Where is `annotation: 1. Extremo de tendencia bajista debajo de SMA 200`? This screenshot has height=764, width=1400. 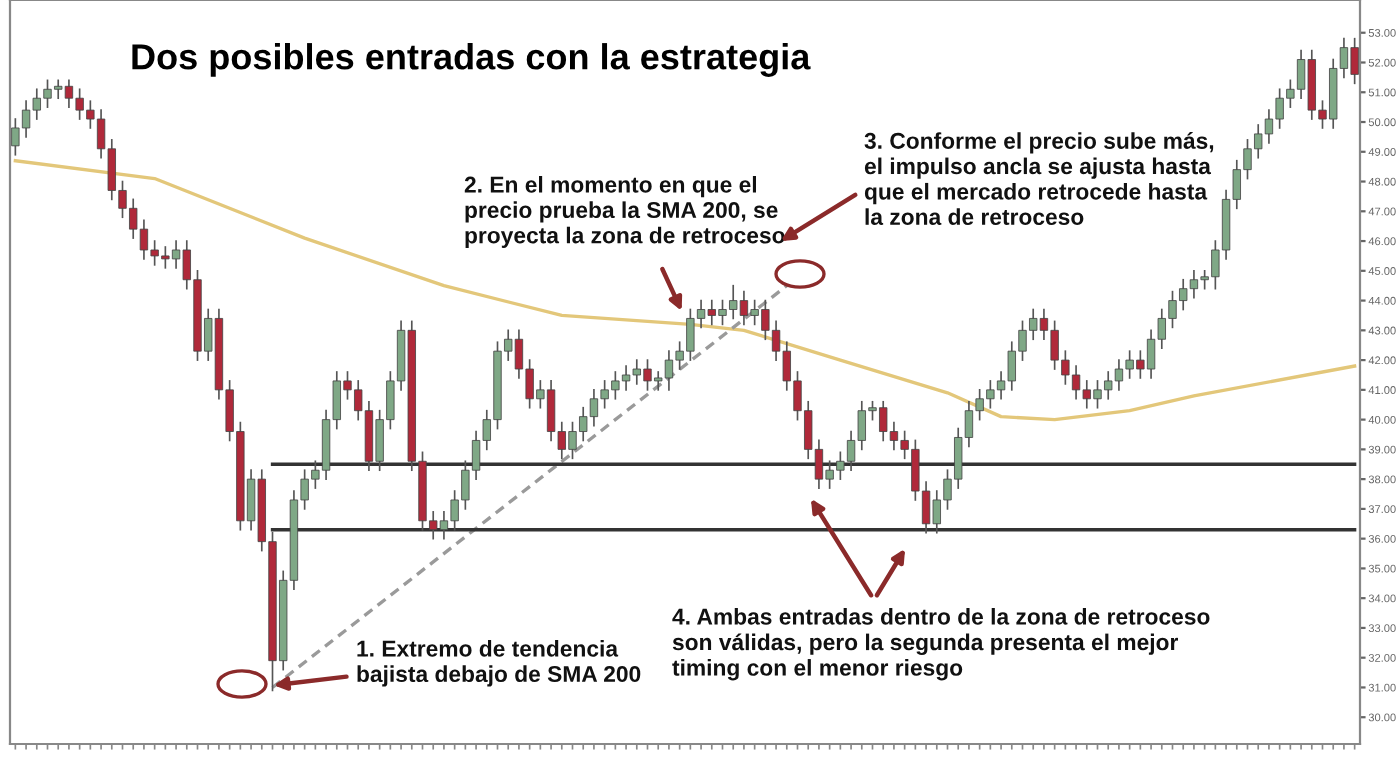 annotation: 1. Extremo de tendencia bajista debajo de SMA 200 is located at coordinates (499, 663).